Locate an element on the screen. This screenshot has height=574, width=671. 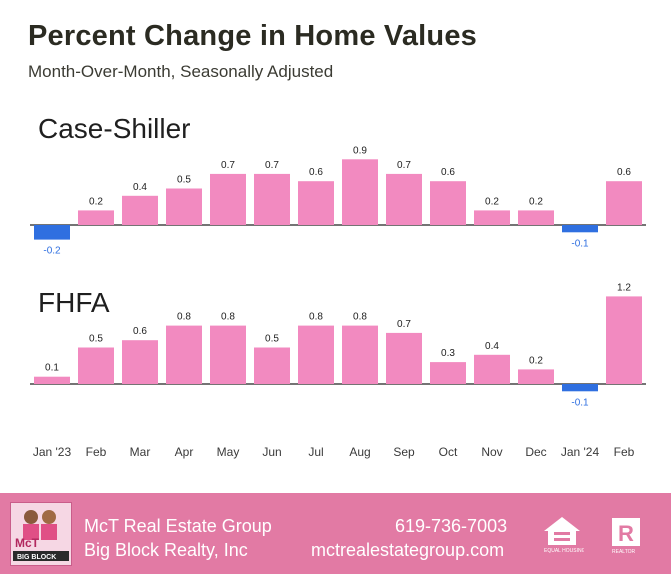
fhfa-data-label: 0.1 is located at coordinates (52, 368).